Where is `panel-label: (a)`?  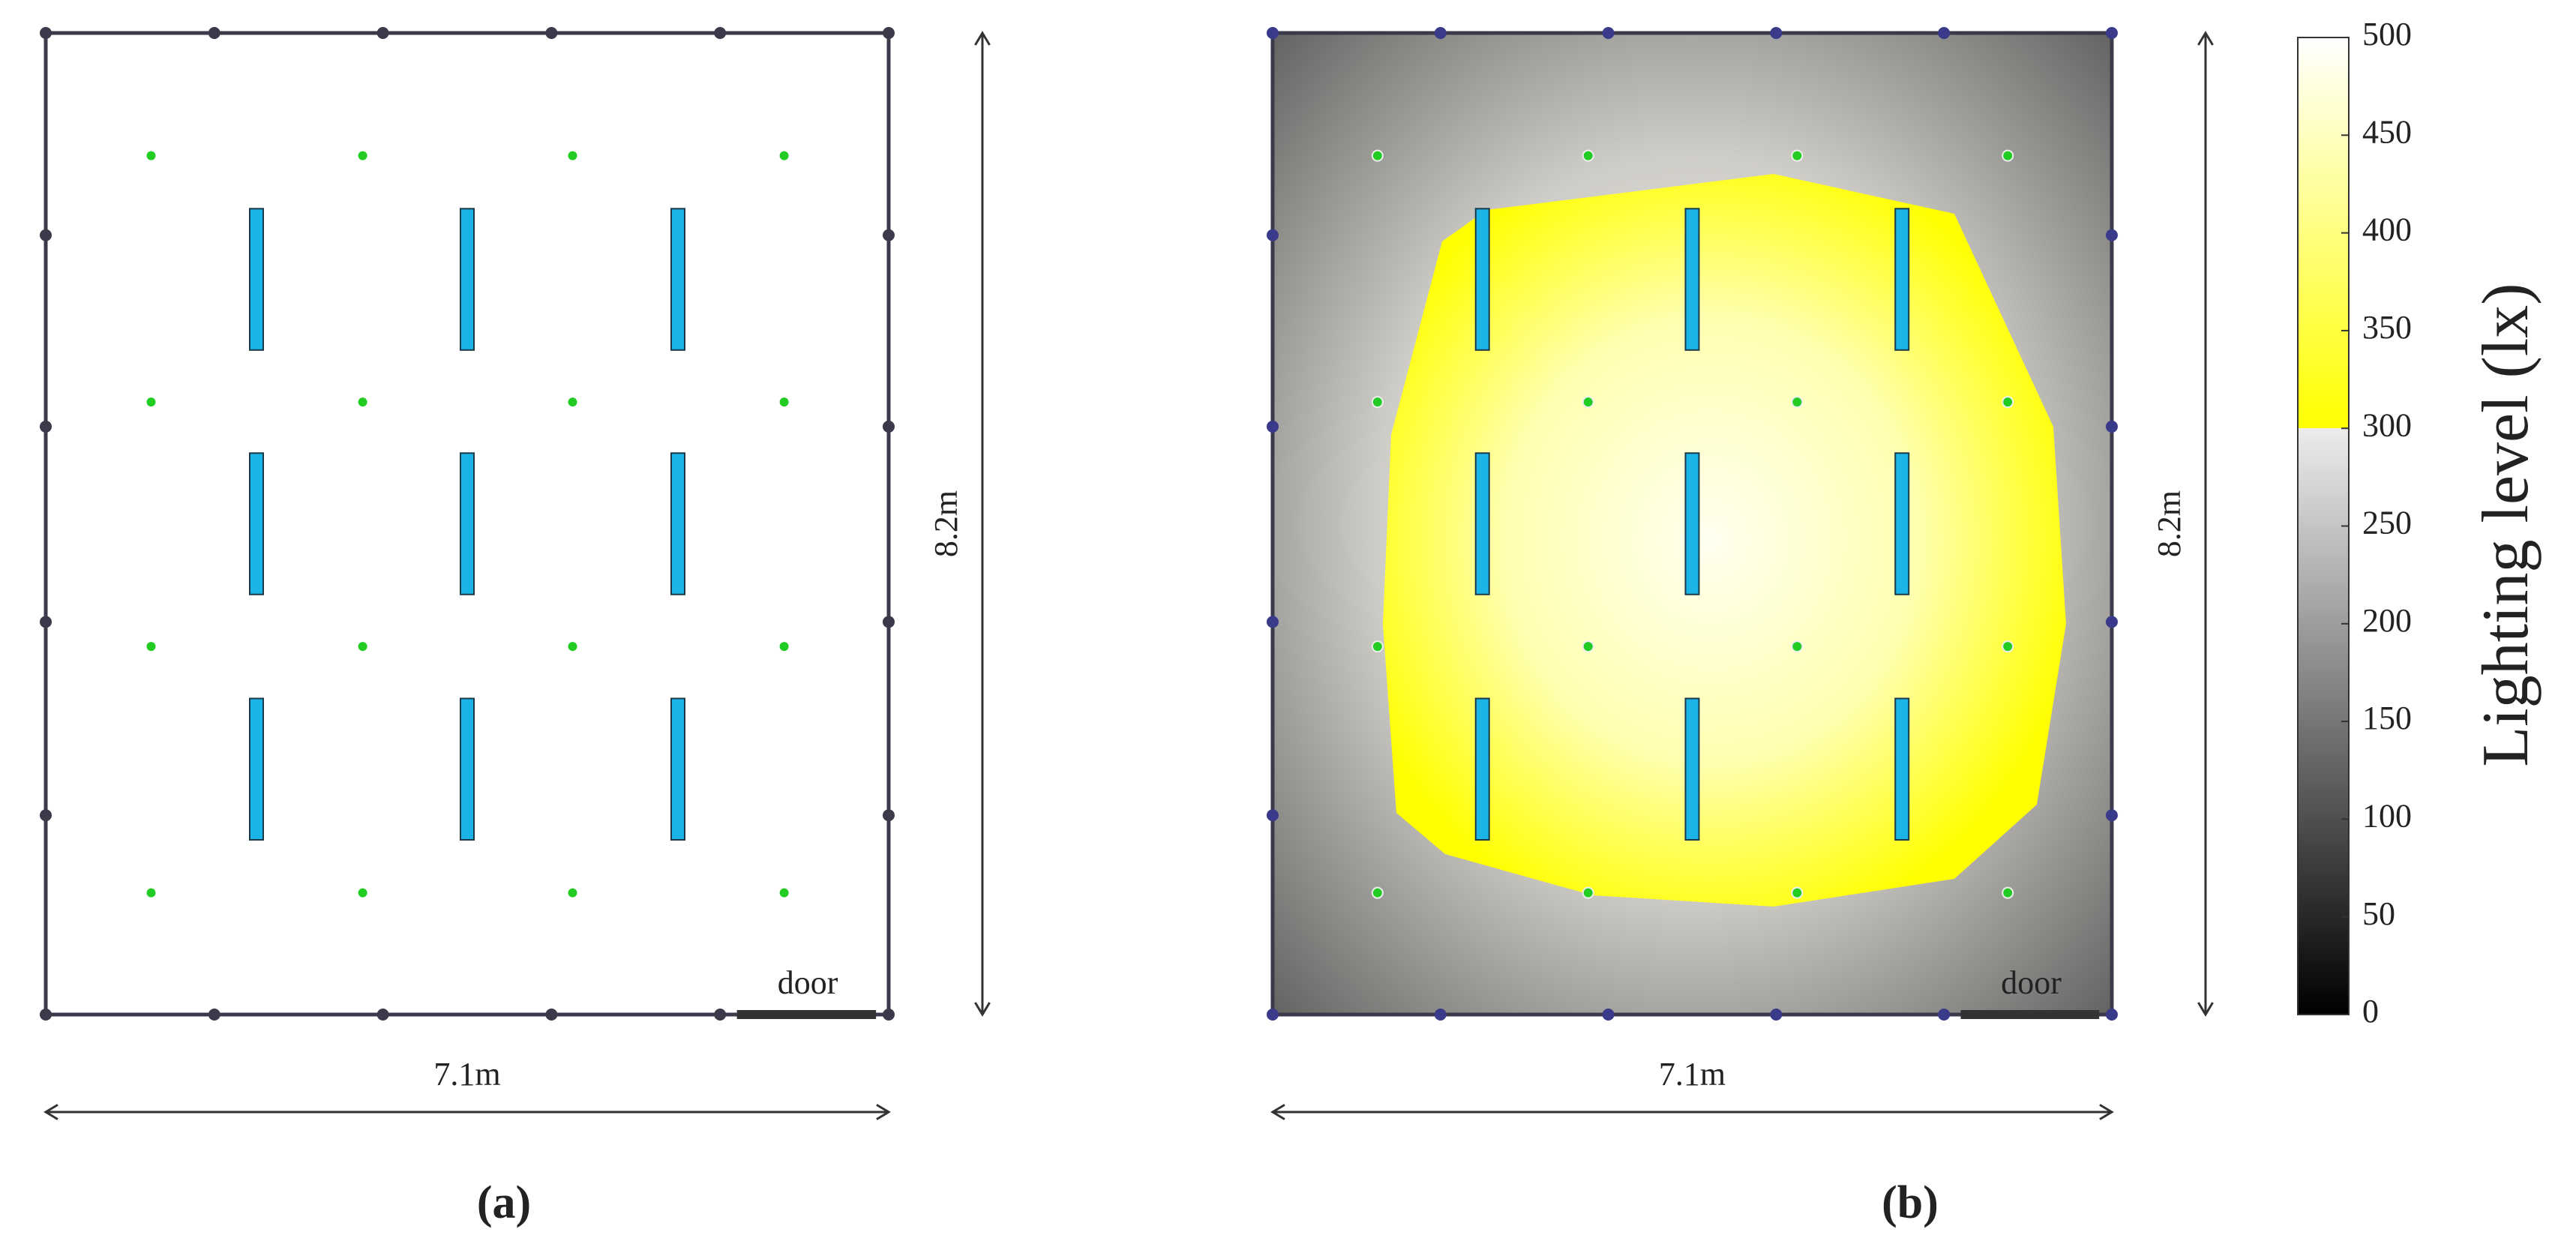 panel-label: (a) is located at coordinates (504, 1202).